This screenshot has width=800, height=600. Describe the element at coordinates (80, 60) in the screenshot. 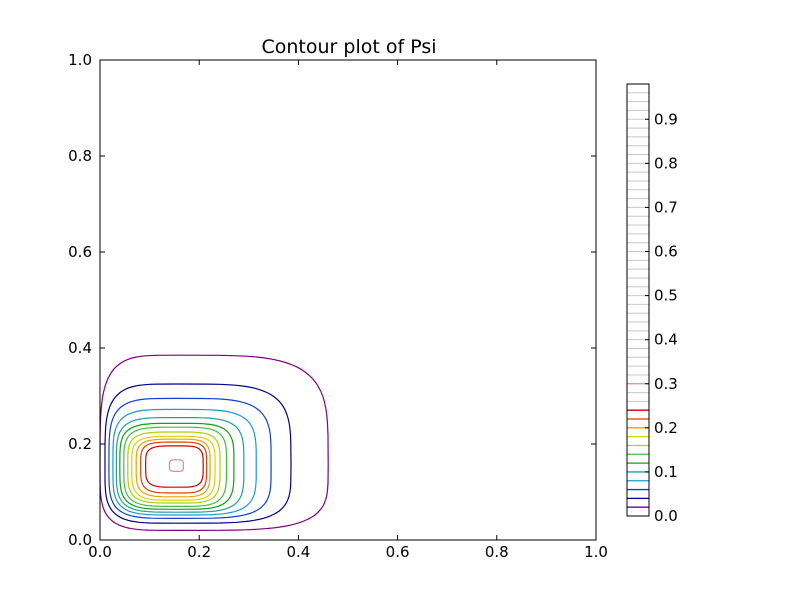

I see `y-tick-label: 1.0` at that location.